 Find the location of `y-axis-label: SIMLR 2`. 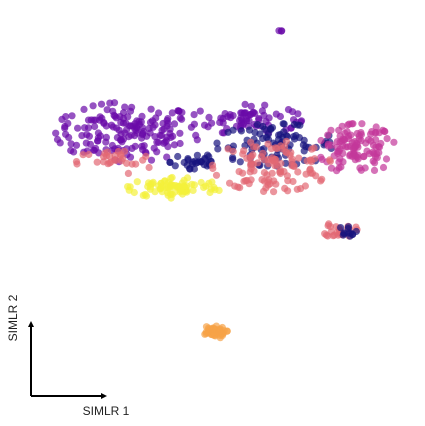

y-axis-label: SIMLR 2 is located at coordinates (13, 317).